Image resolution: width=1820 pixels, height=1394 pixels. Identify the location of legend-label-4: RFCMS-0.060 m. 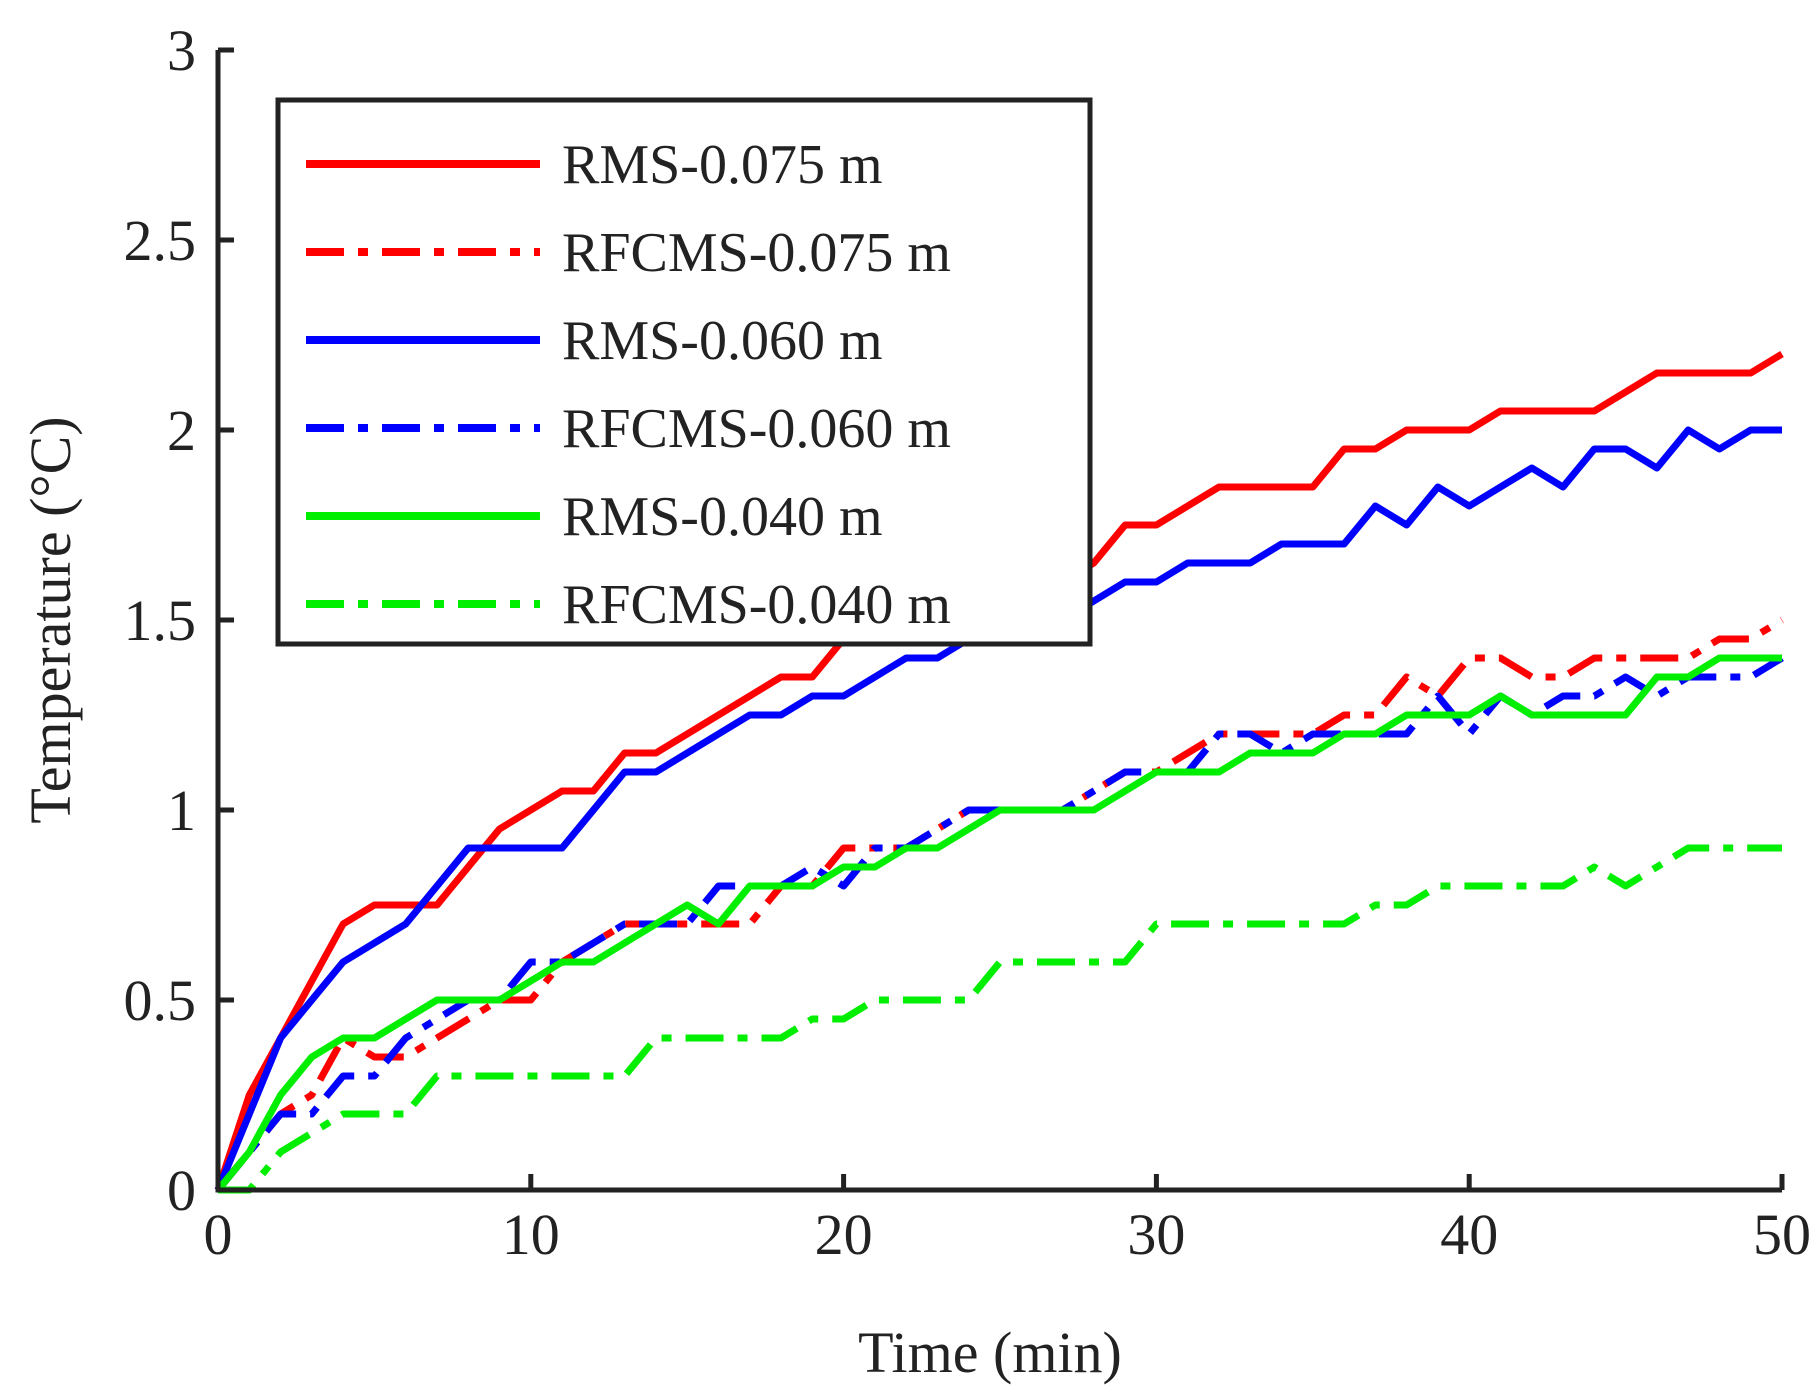
(756, 429).